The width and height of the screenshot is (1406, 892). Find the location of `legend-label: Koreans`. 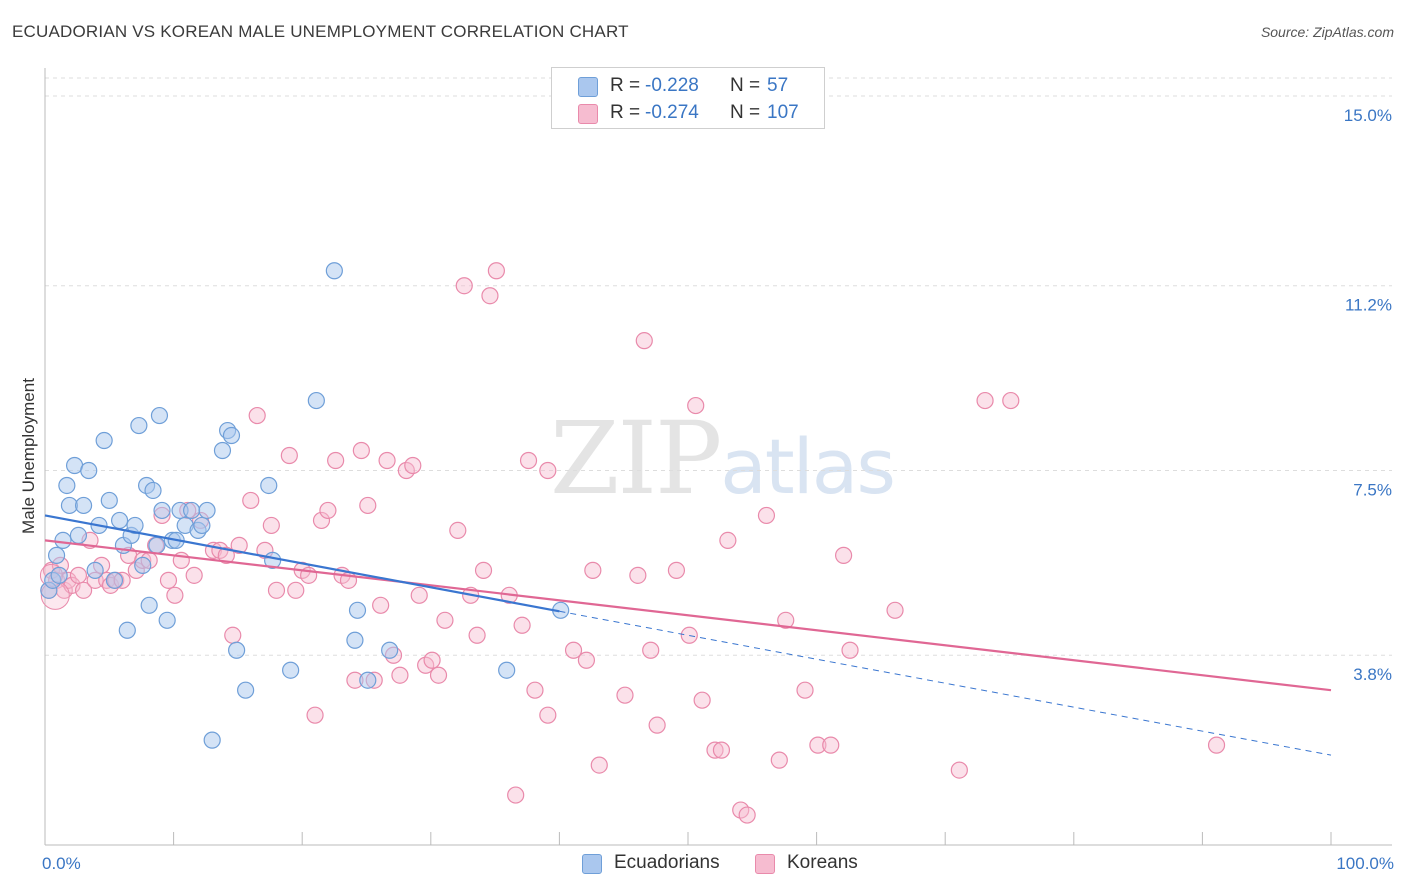

legend-label: Koreans is located at coordinates (822, 862).